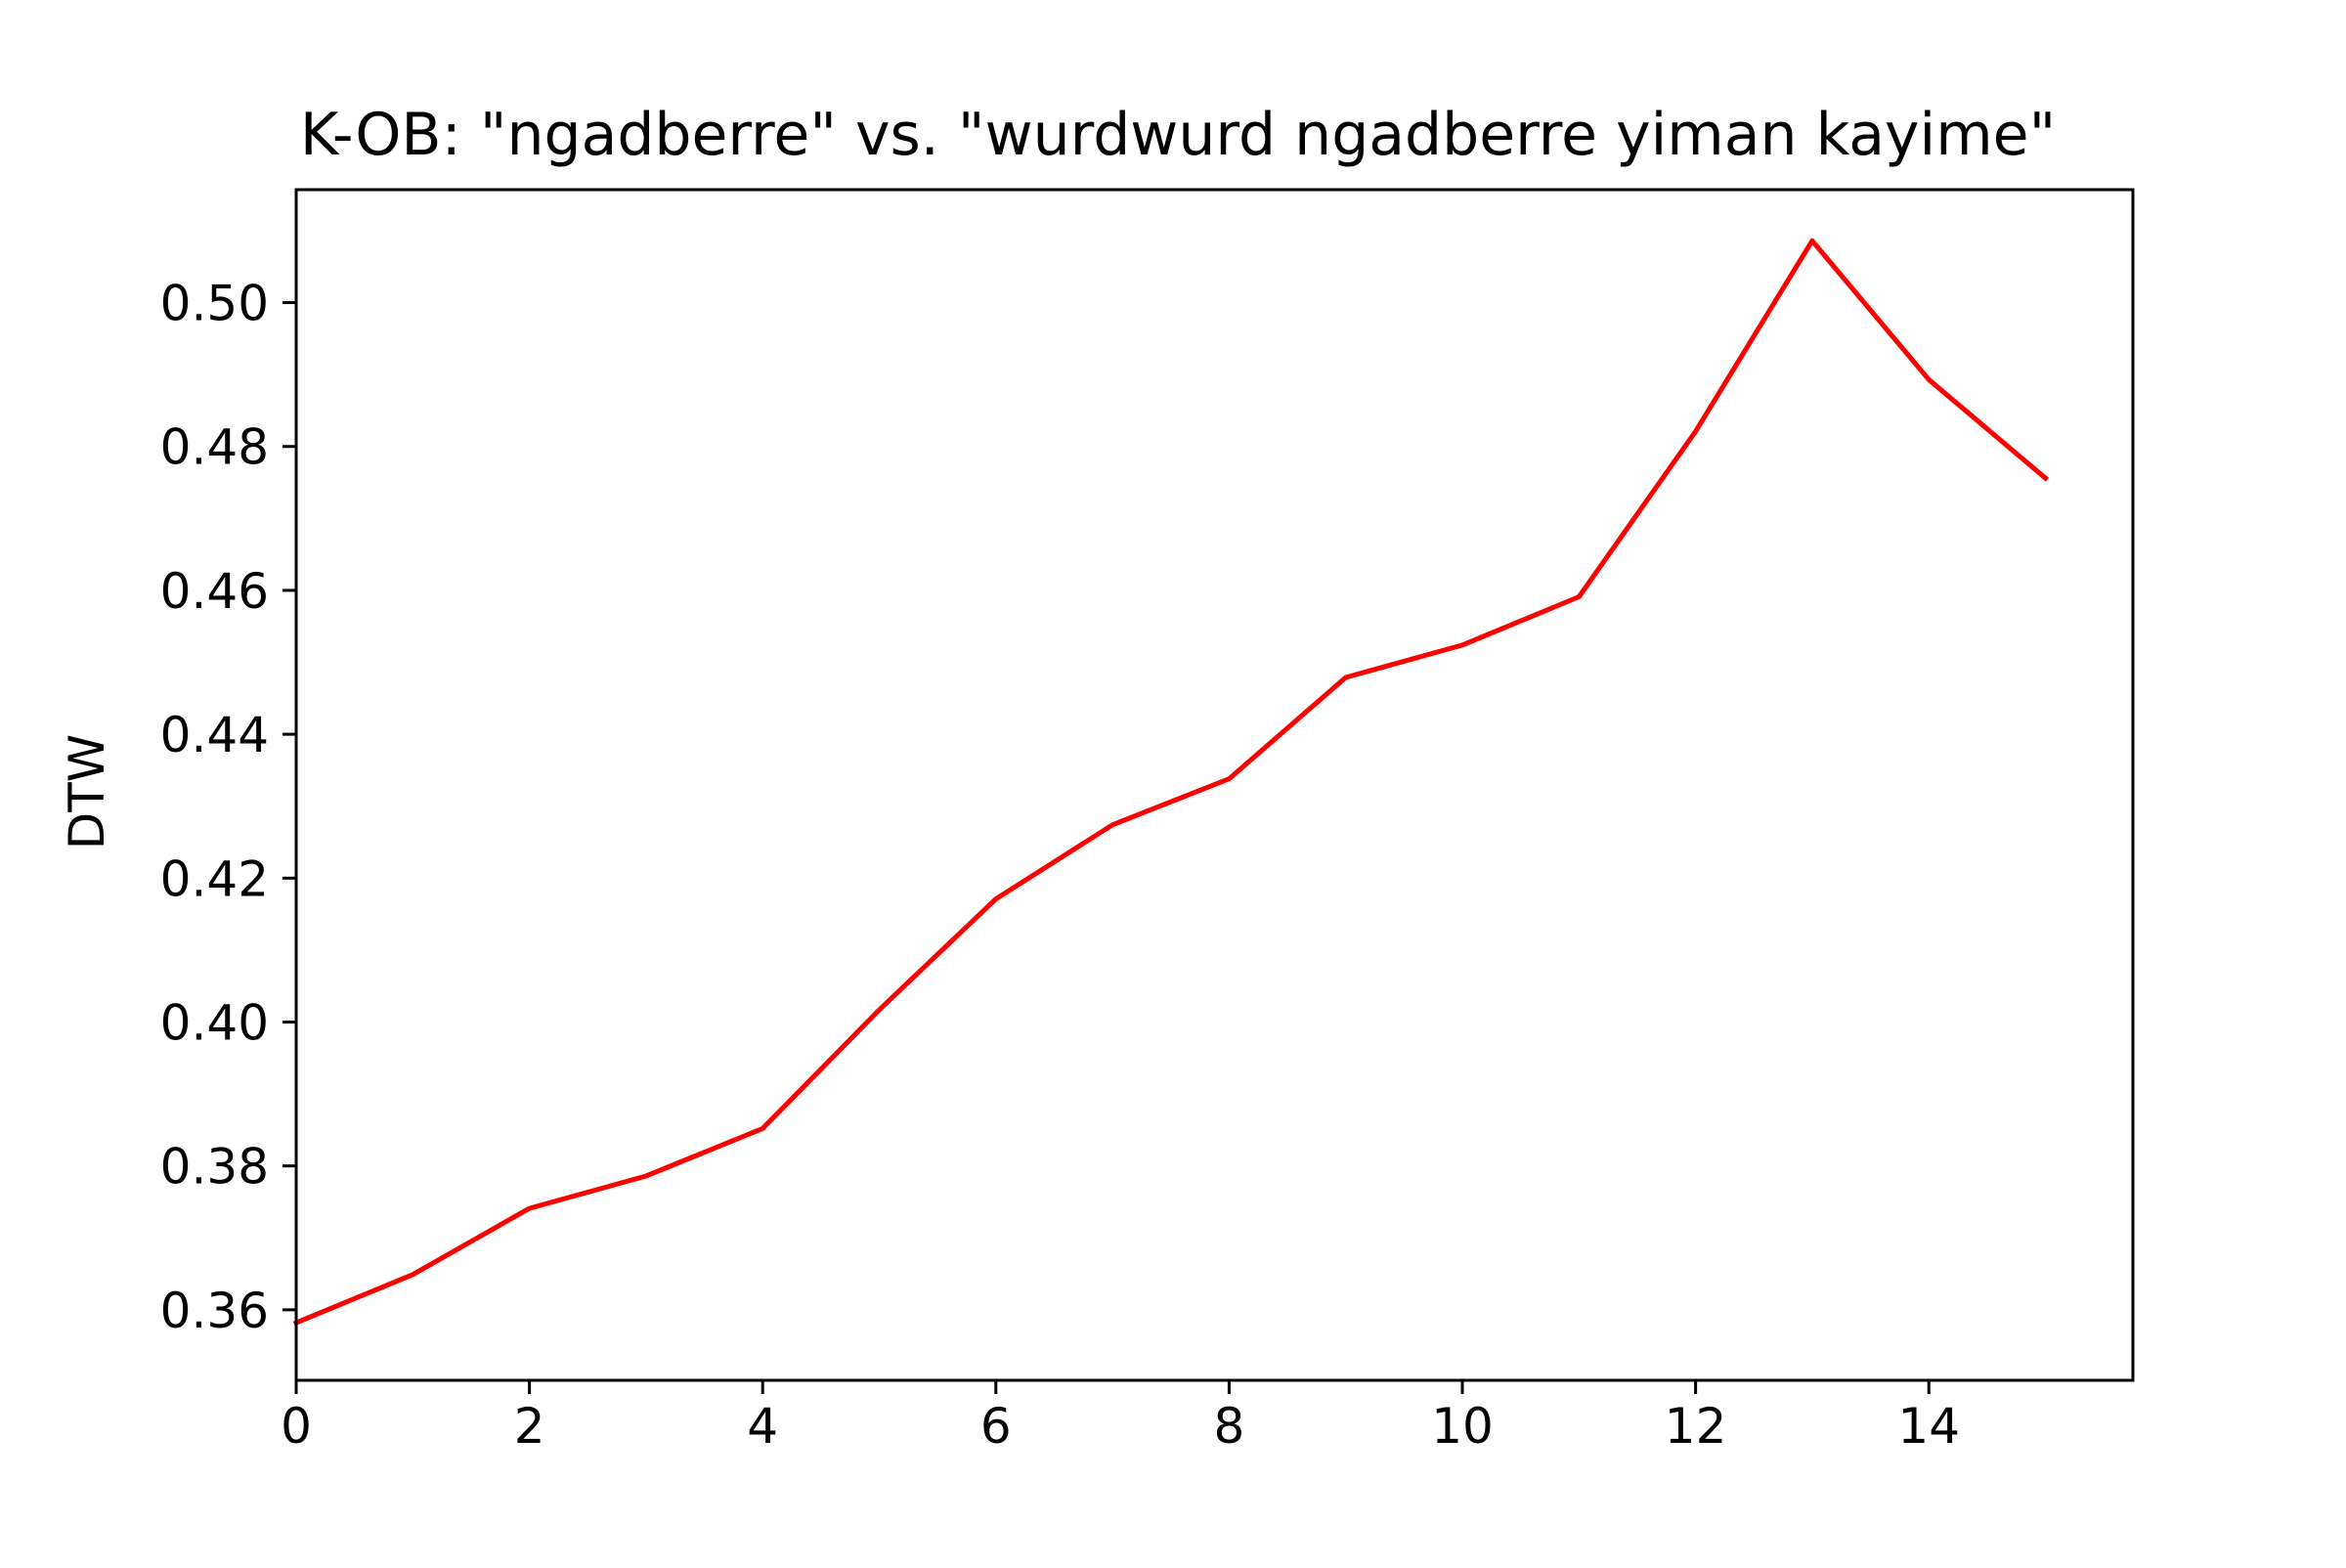 The height and width of the screenshot is (1568, 2346). I want to click on x-tick-label: 4, so click(763, 1427).